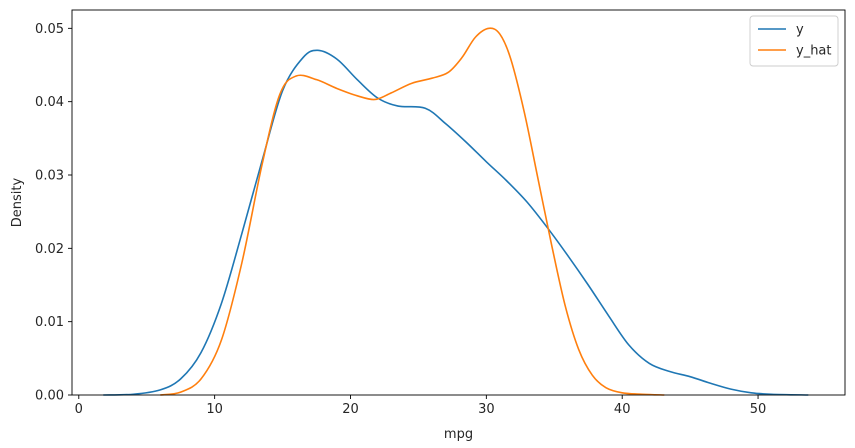 The width and height of the screenshot is (855, 448). I want to click on x-tick-label: 0, so click(79, 409).